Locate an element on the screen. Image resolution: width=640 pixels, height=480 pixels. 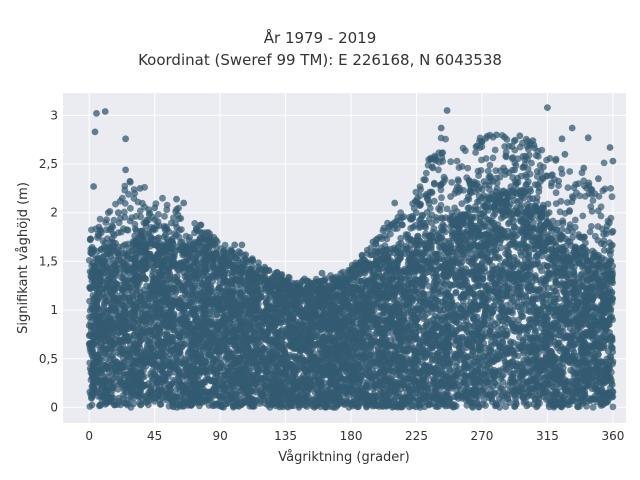
chart-title-line-1: År 1979 - 2019 is located at coordinates (320, 38).